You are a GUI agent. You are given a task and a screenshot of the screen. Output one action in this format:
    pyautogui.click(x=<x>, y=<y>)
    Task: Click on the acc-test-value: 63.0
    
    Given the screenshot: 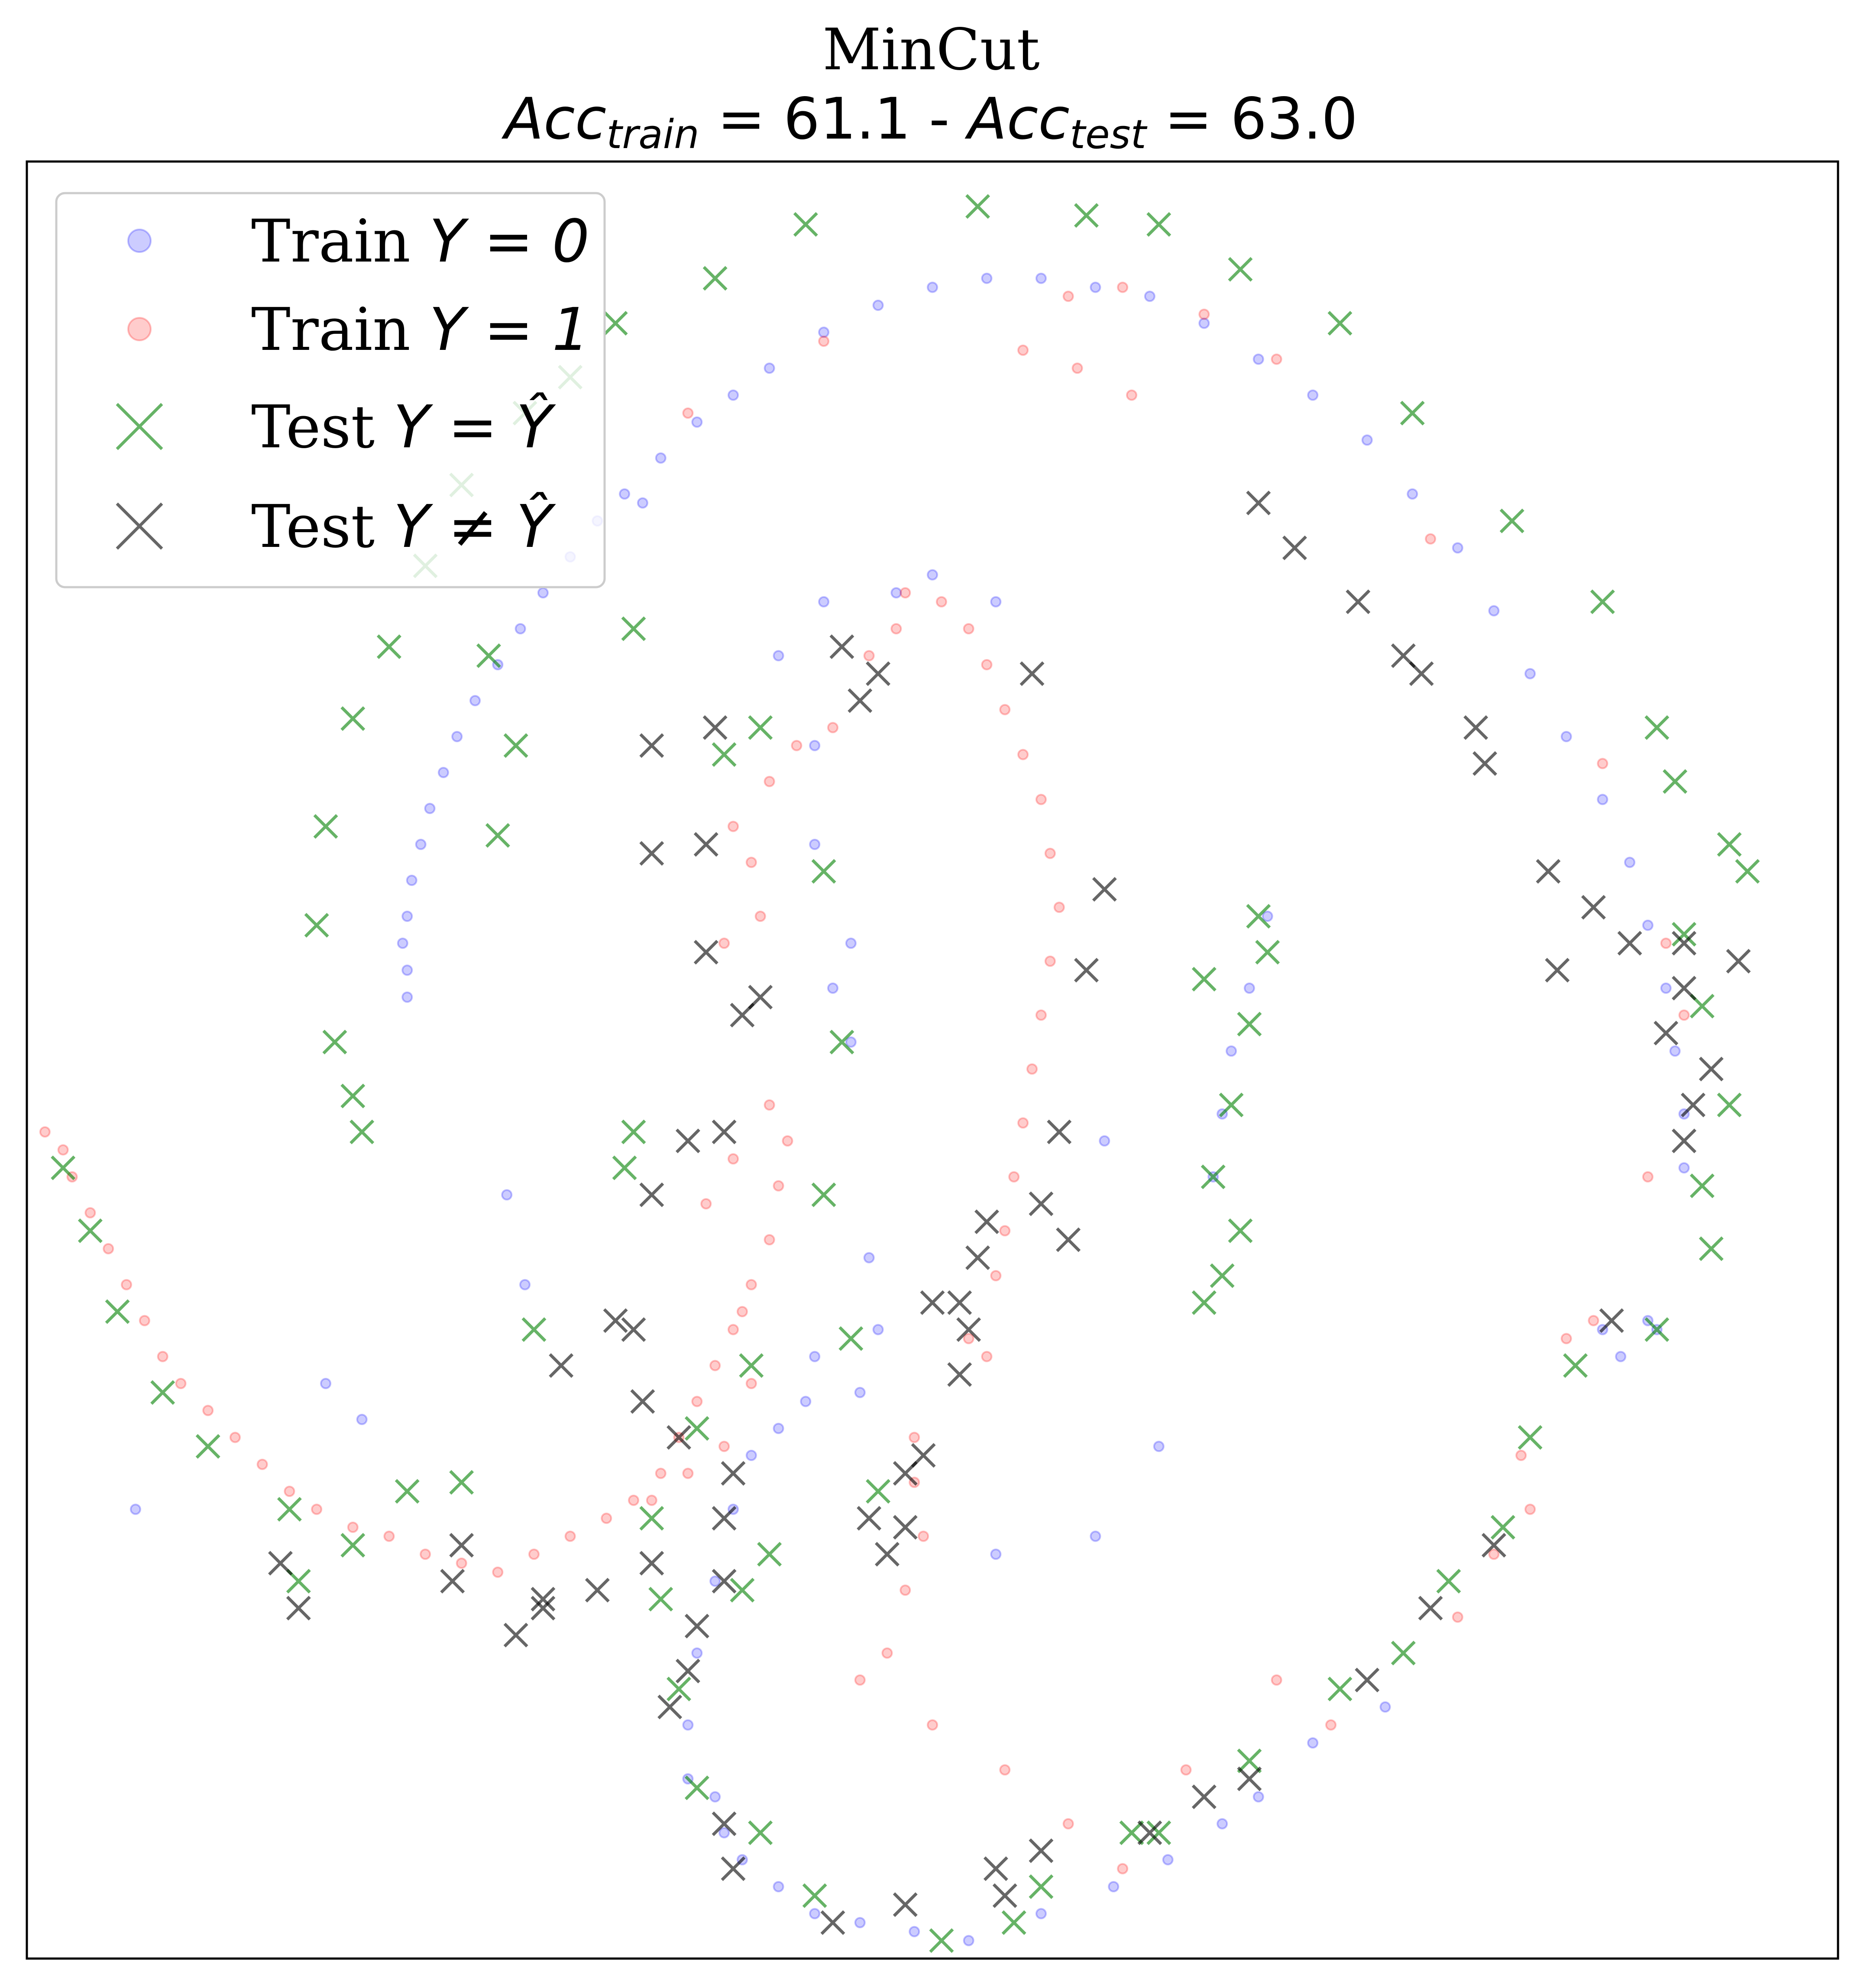 What is the action you would take?
    pyautogui.click(x=1294, y=119)
    